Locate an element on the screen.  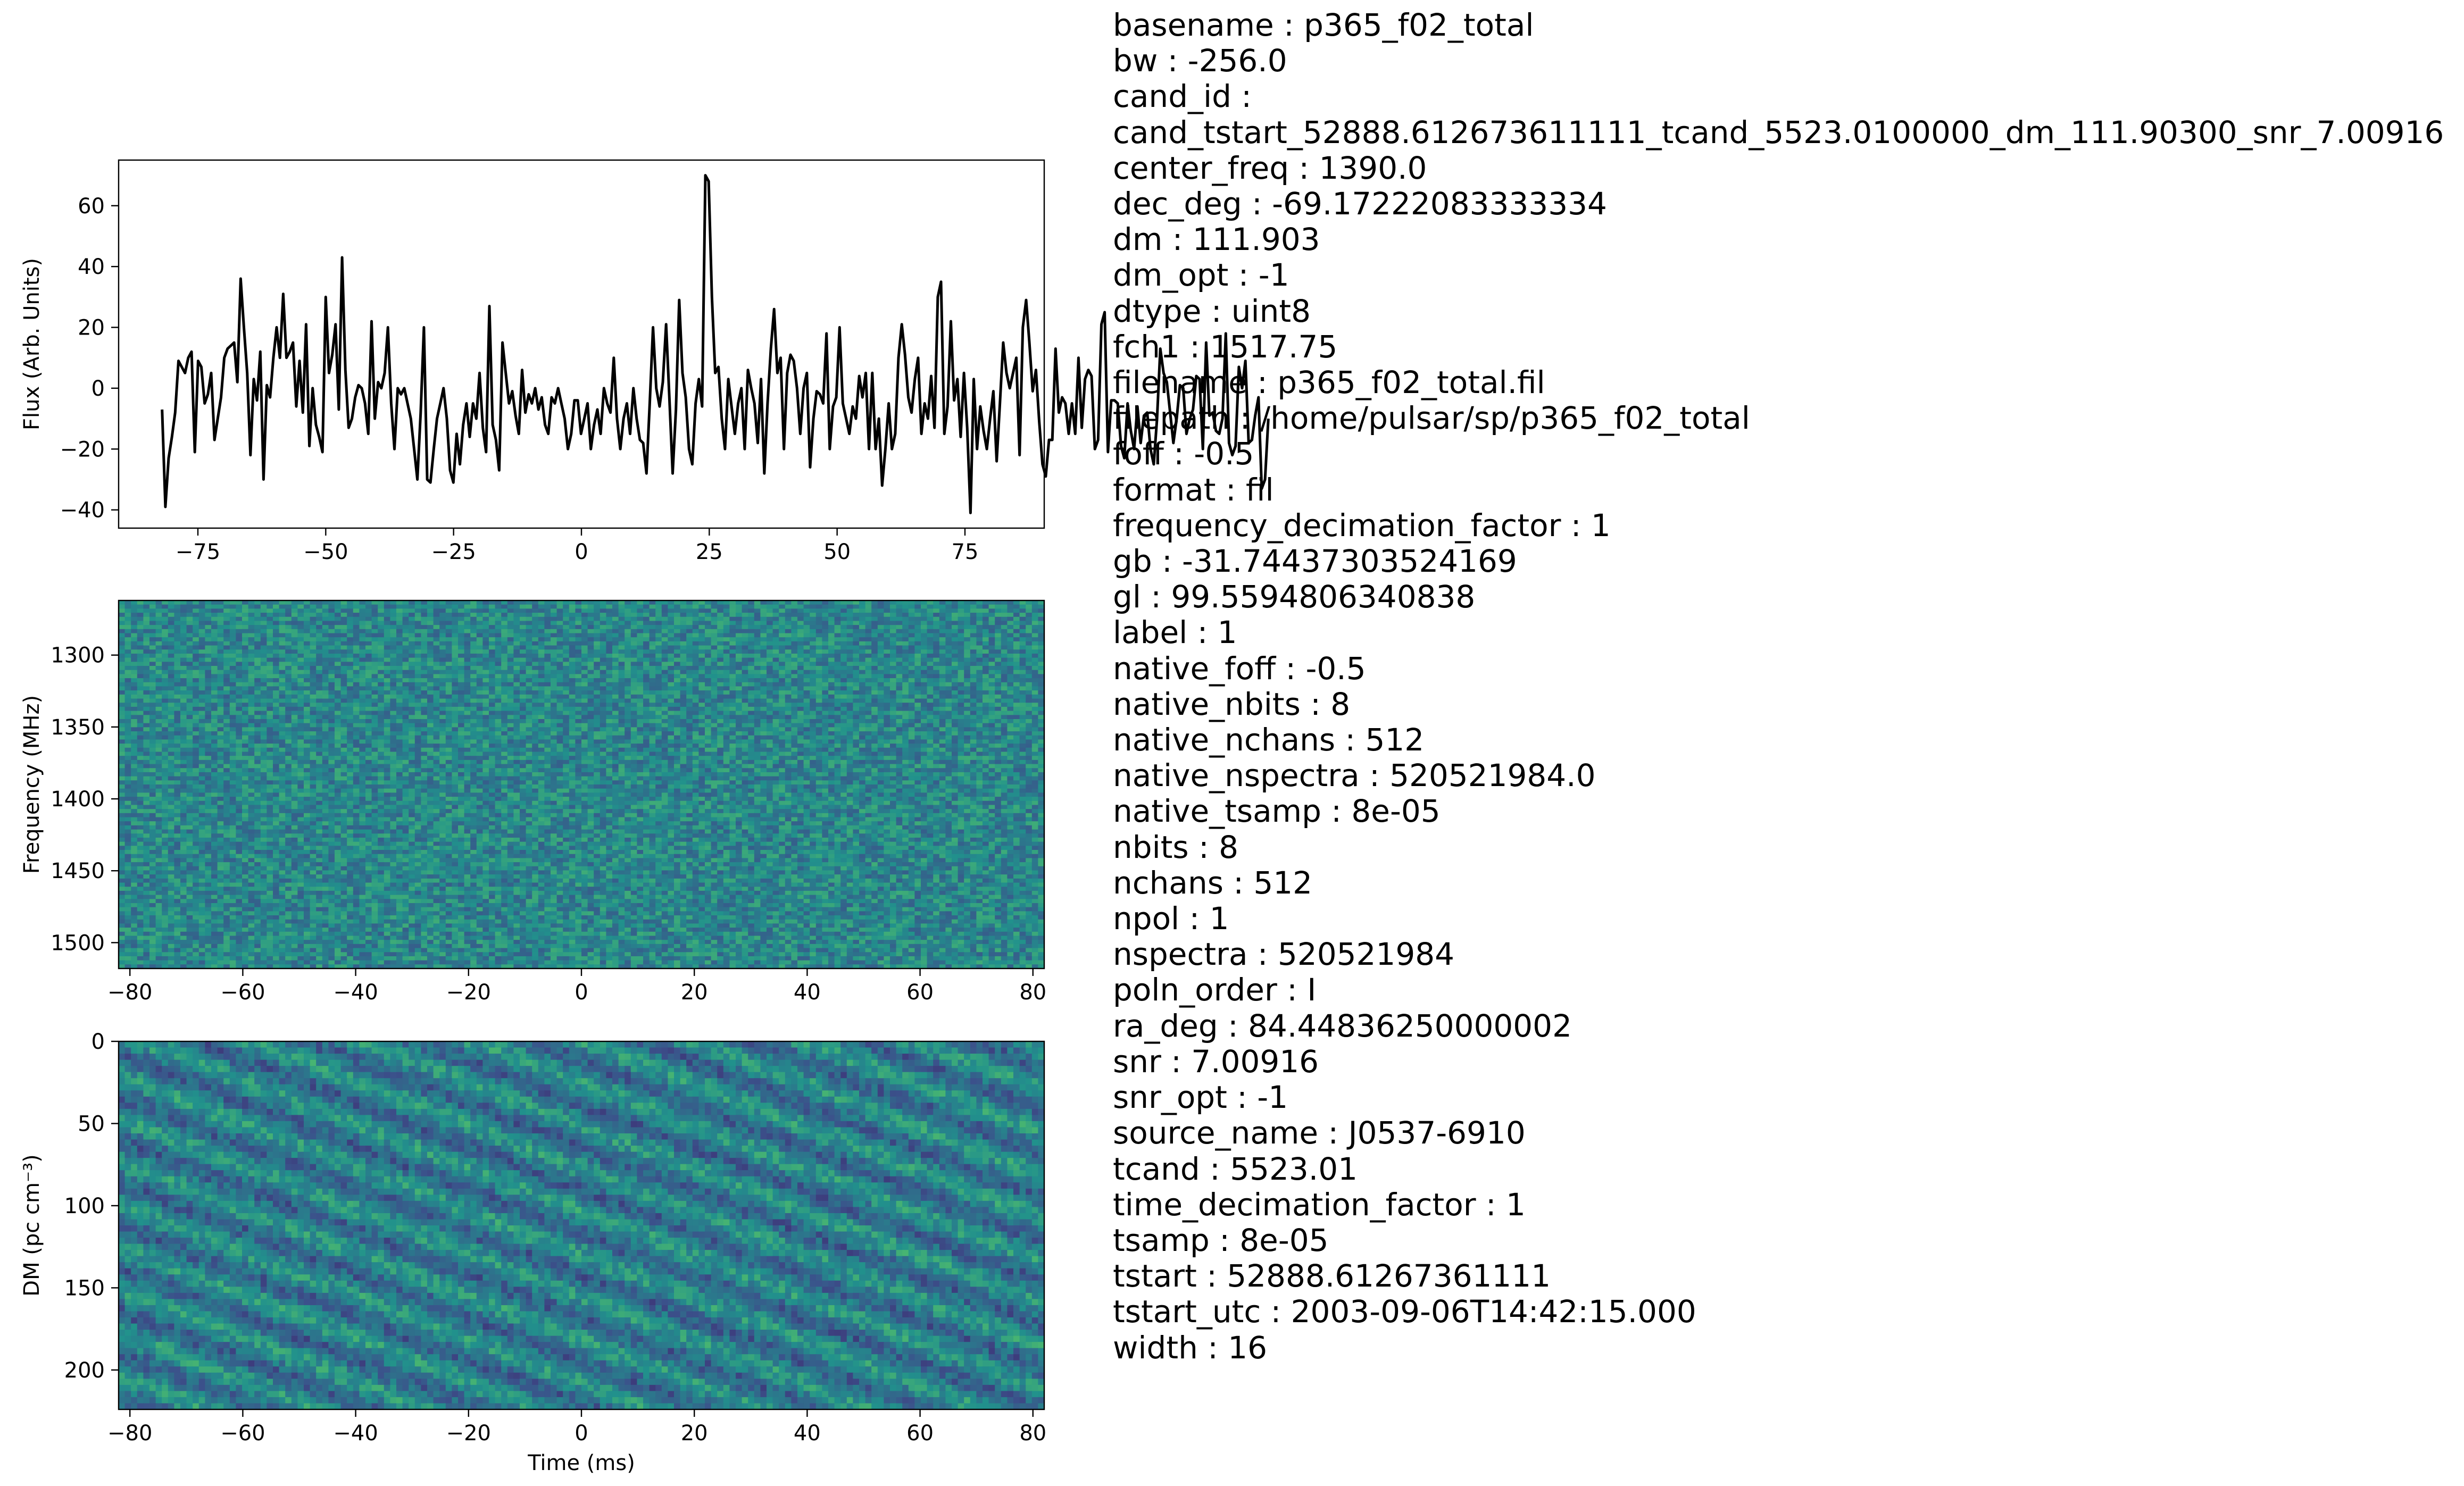
y-tick-label-0-5: 60 is located at coordinates (92, 207).